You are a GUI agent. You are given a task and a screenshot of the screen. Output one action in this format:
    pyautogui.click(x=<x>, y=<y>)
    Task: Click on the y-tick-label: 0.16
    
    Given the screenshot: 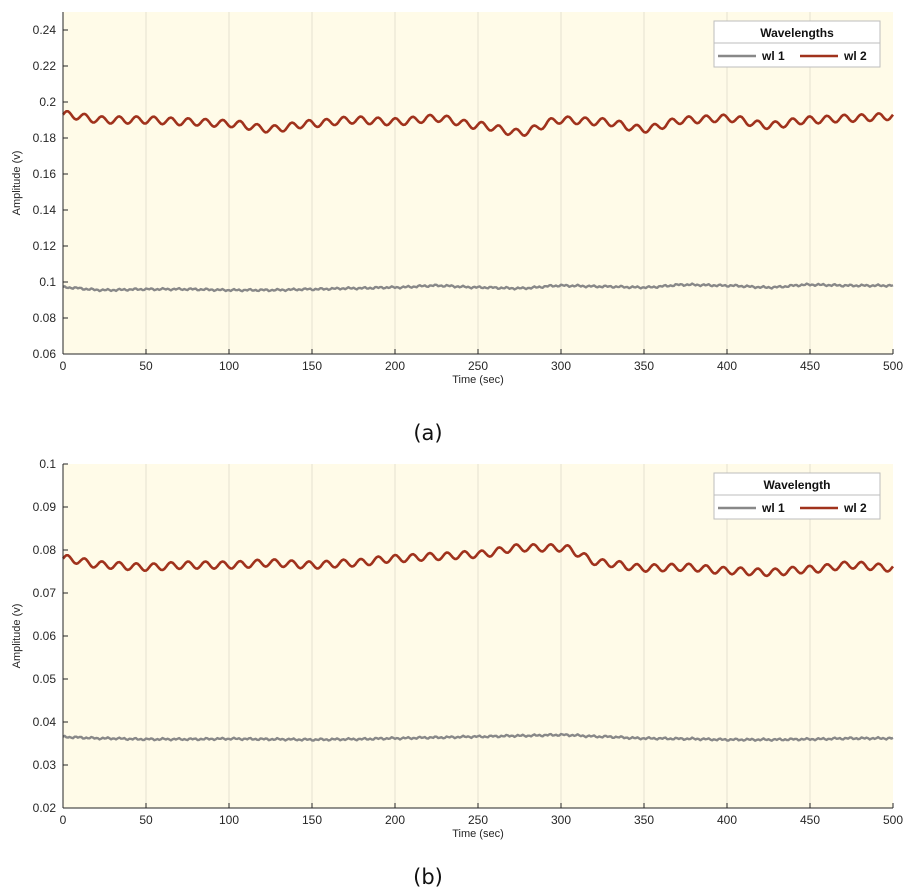 What is the action you would take?
    pyautogui.click(x=45, y=174)
    